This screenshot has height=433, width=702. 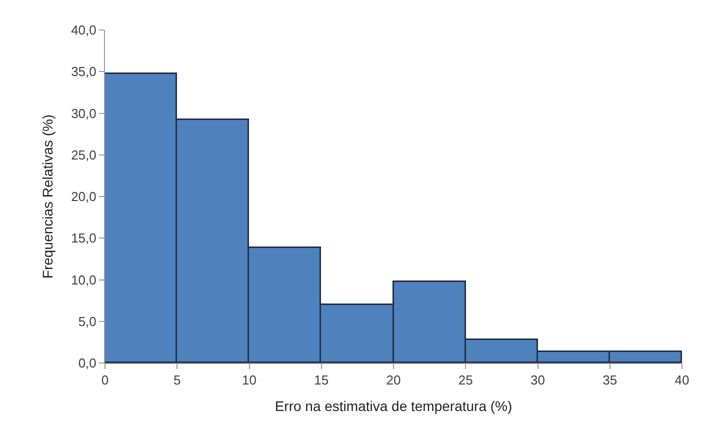 What do you see at coordinates (83, 113) in the screenshot?
I see `y-tick-label: 30,0` at bounding box center [83, 113].